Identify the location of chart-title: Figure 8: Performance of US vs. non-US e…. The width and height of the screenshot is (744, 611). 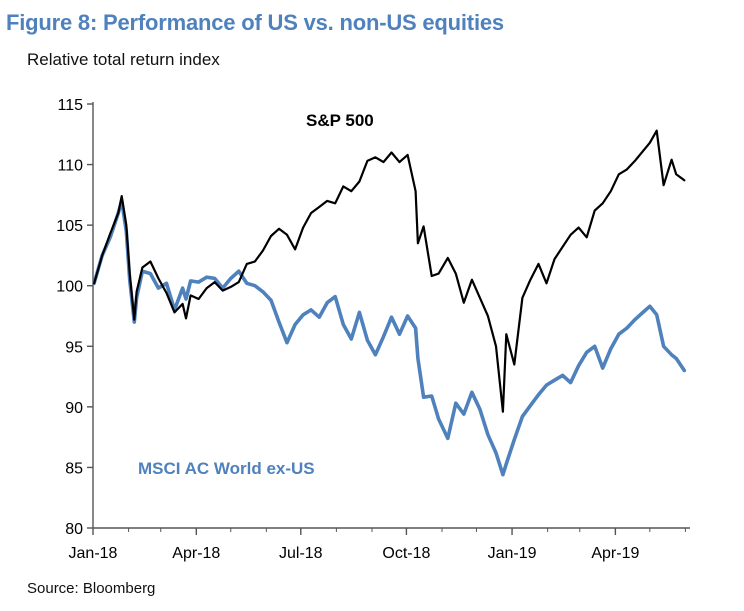
(255, 22).